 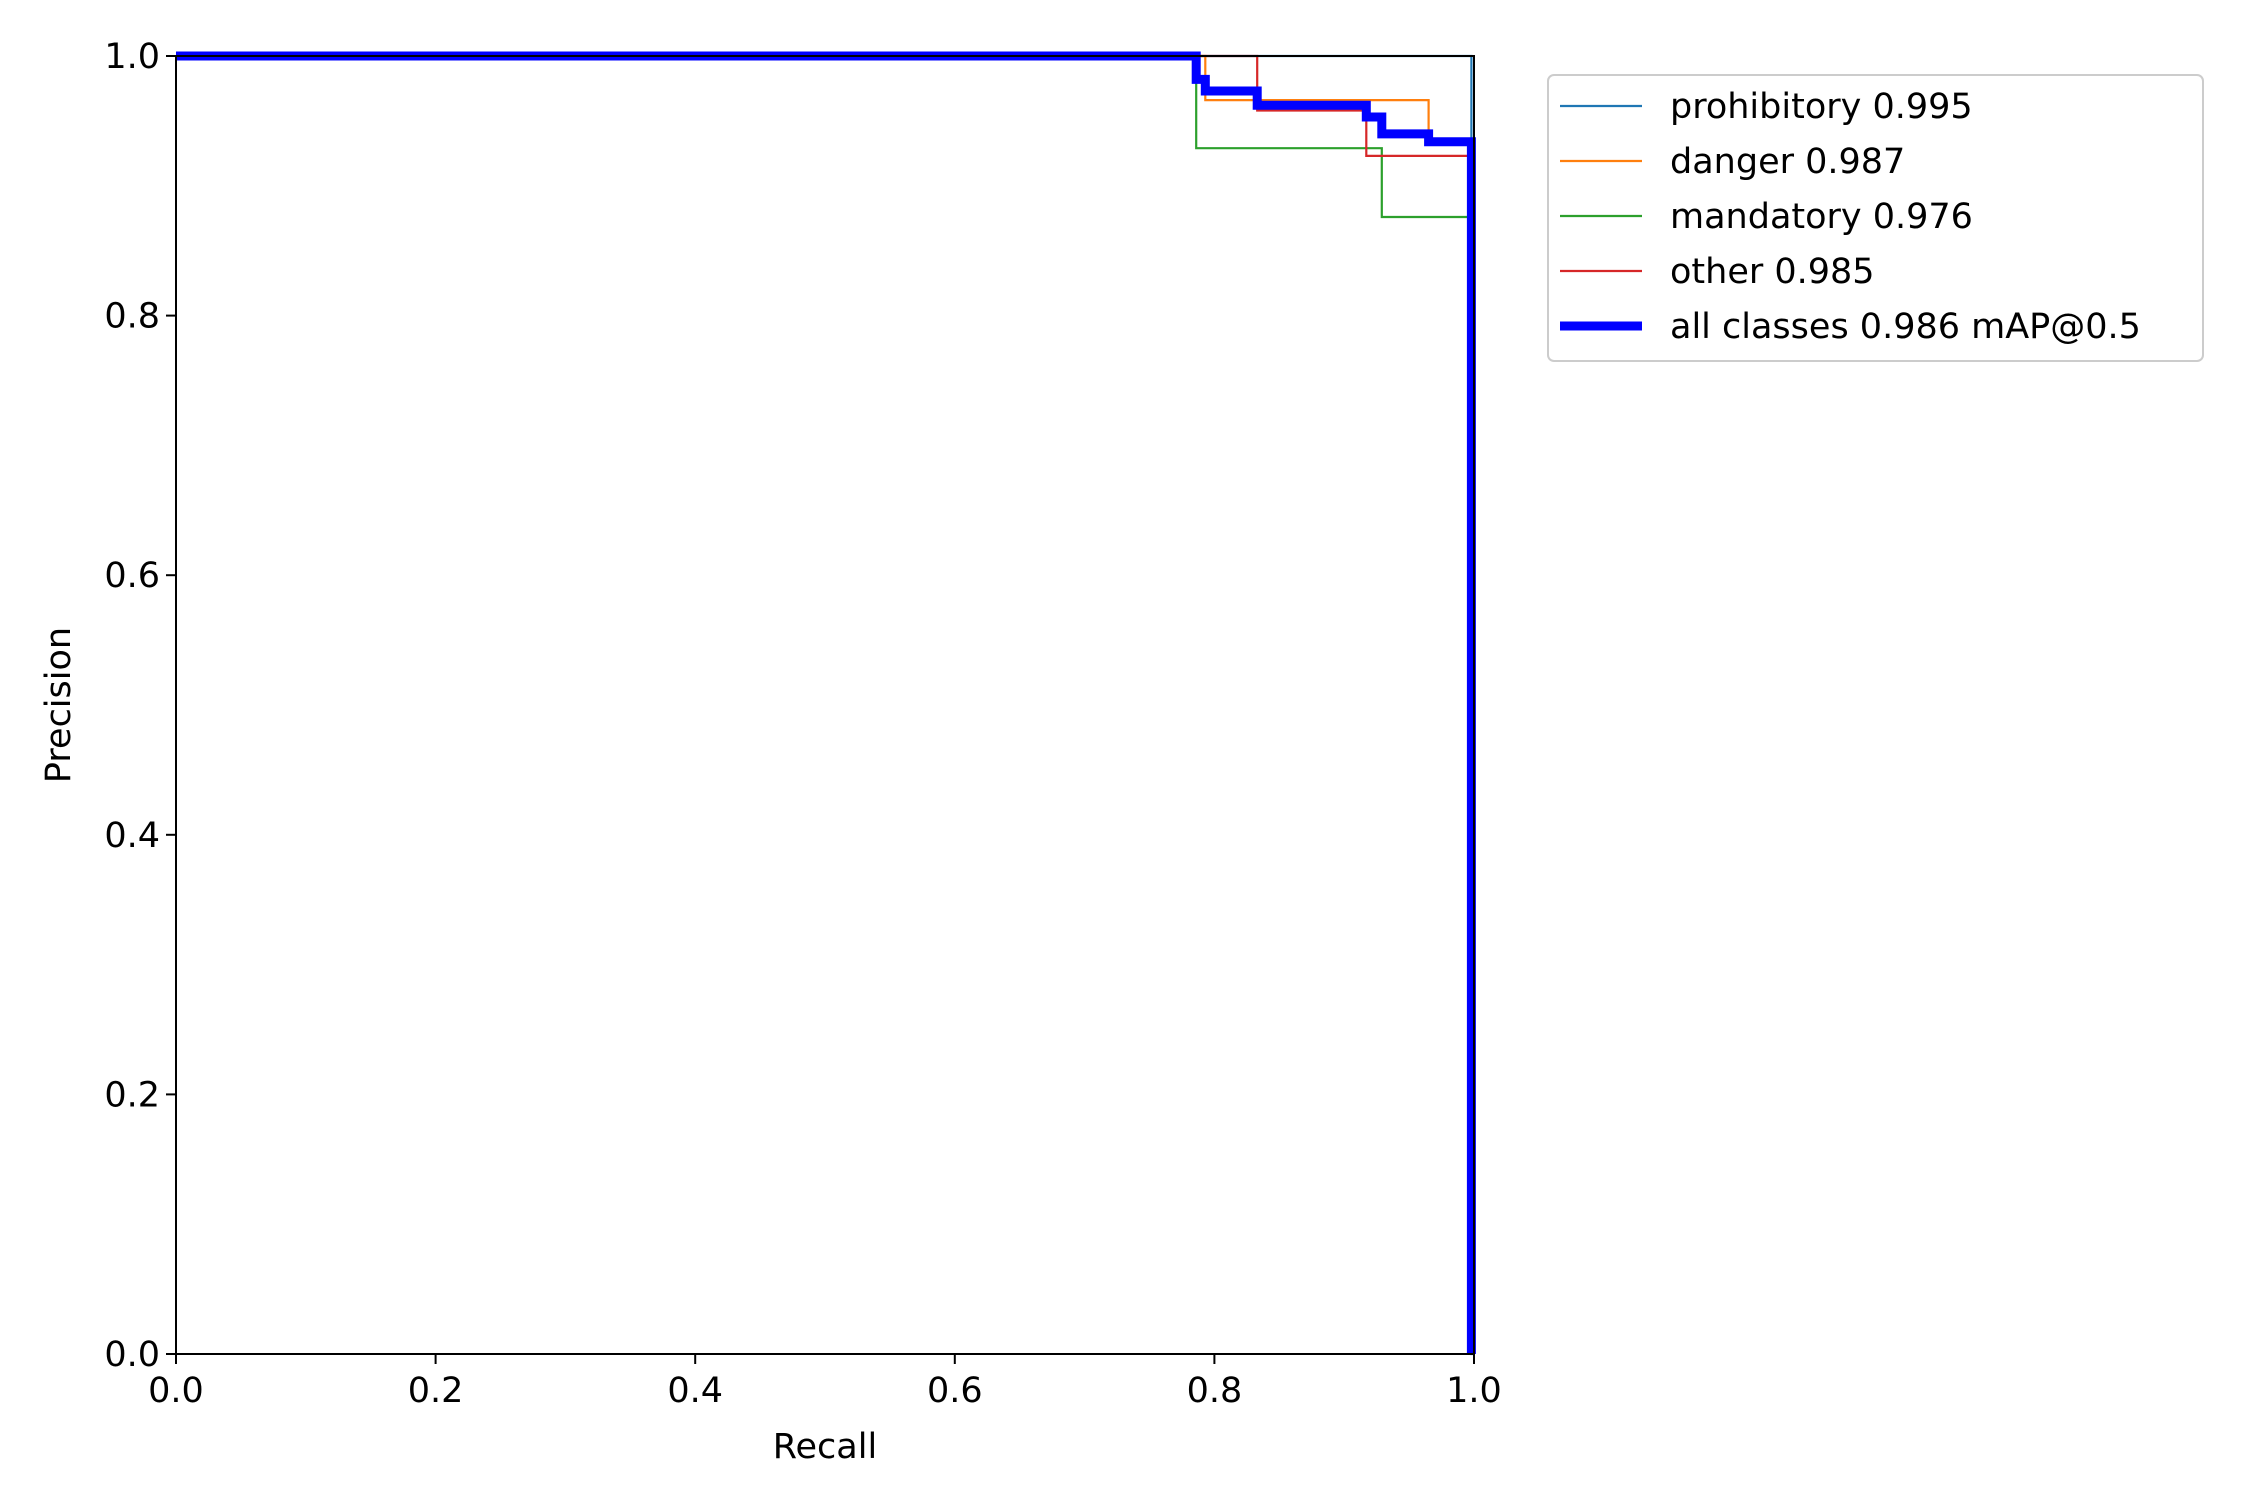 I want to click on legend-label-mandatory: mandatory 0.976, so click(x=1821, y=217).